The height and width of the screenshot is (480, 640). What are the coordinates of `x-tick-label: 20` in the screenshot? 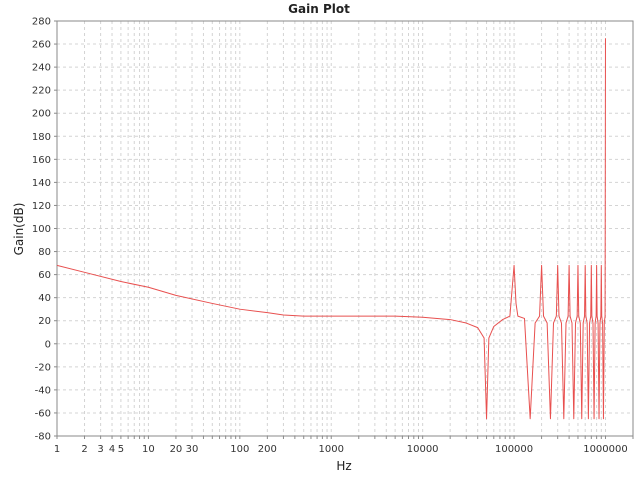 It's located at (176, 449).